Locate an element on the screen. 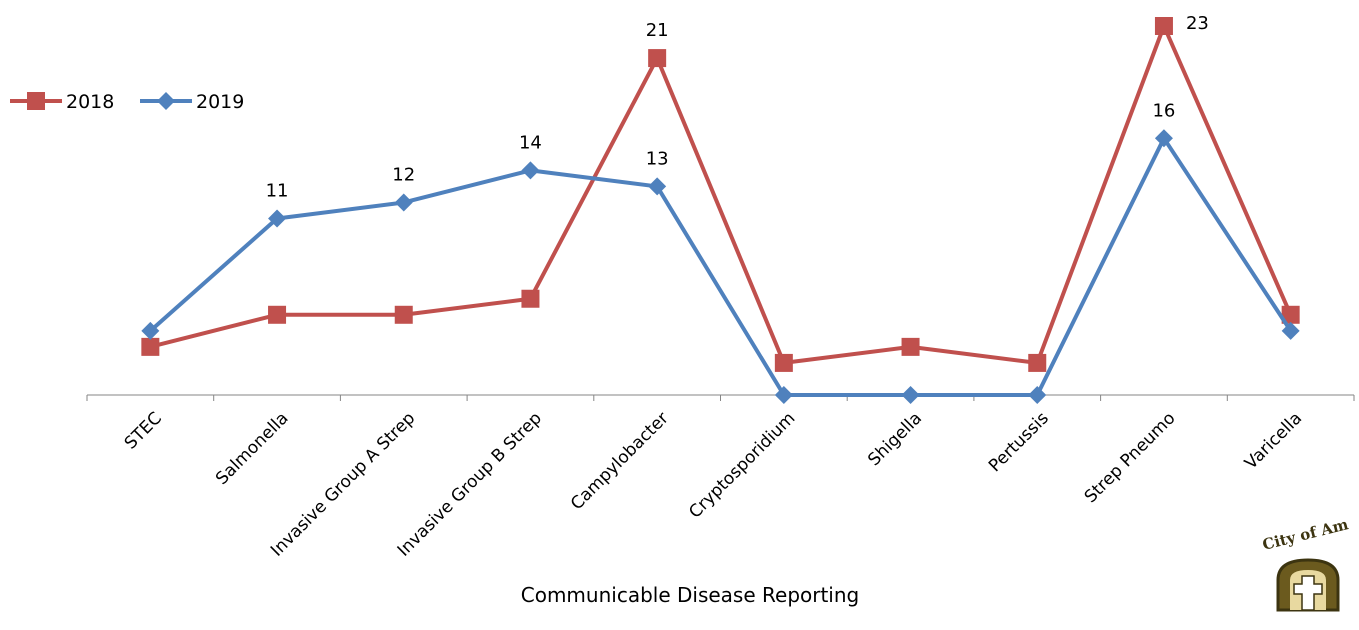  legend-marker-2018 is located at coordinates (36, 101).